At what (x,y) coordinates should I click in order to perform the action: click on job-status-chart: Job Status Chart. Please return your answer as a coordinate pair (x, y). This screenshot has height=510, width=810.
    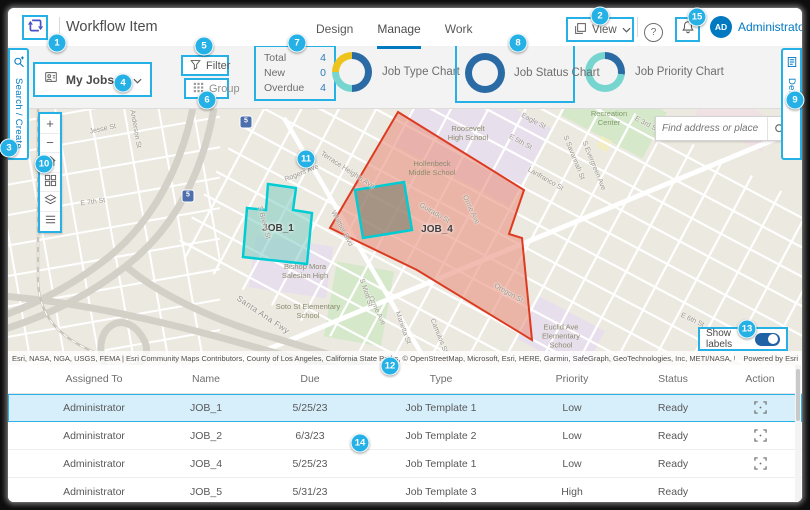
    Looking at the image, I should click on (527, 72).